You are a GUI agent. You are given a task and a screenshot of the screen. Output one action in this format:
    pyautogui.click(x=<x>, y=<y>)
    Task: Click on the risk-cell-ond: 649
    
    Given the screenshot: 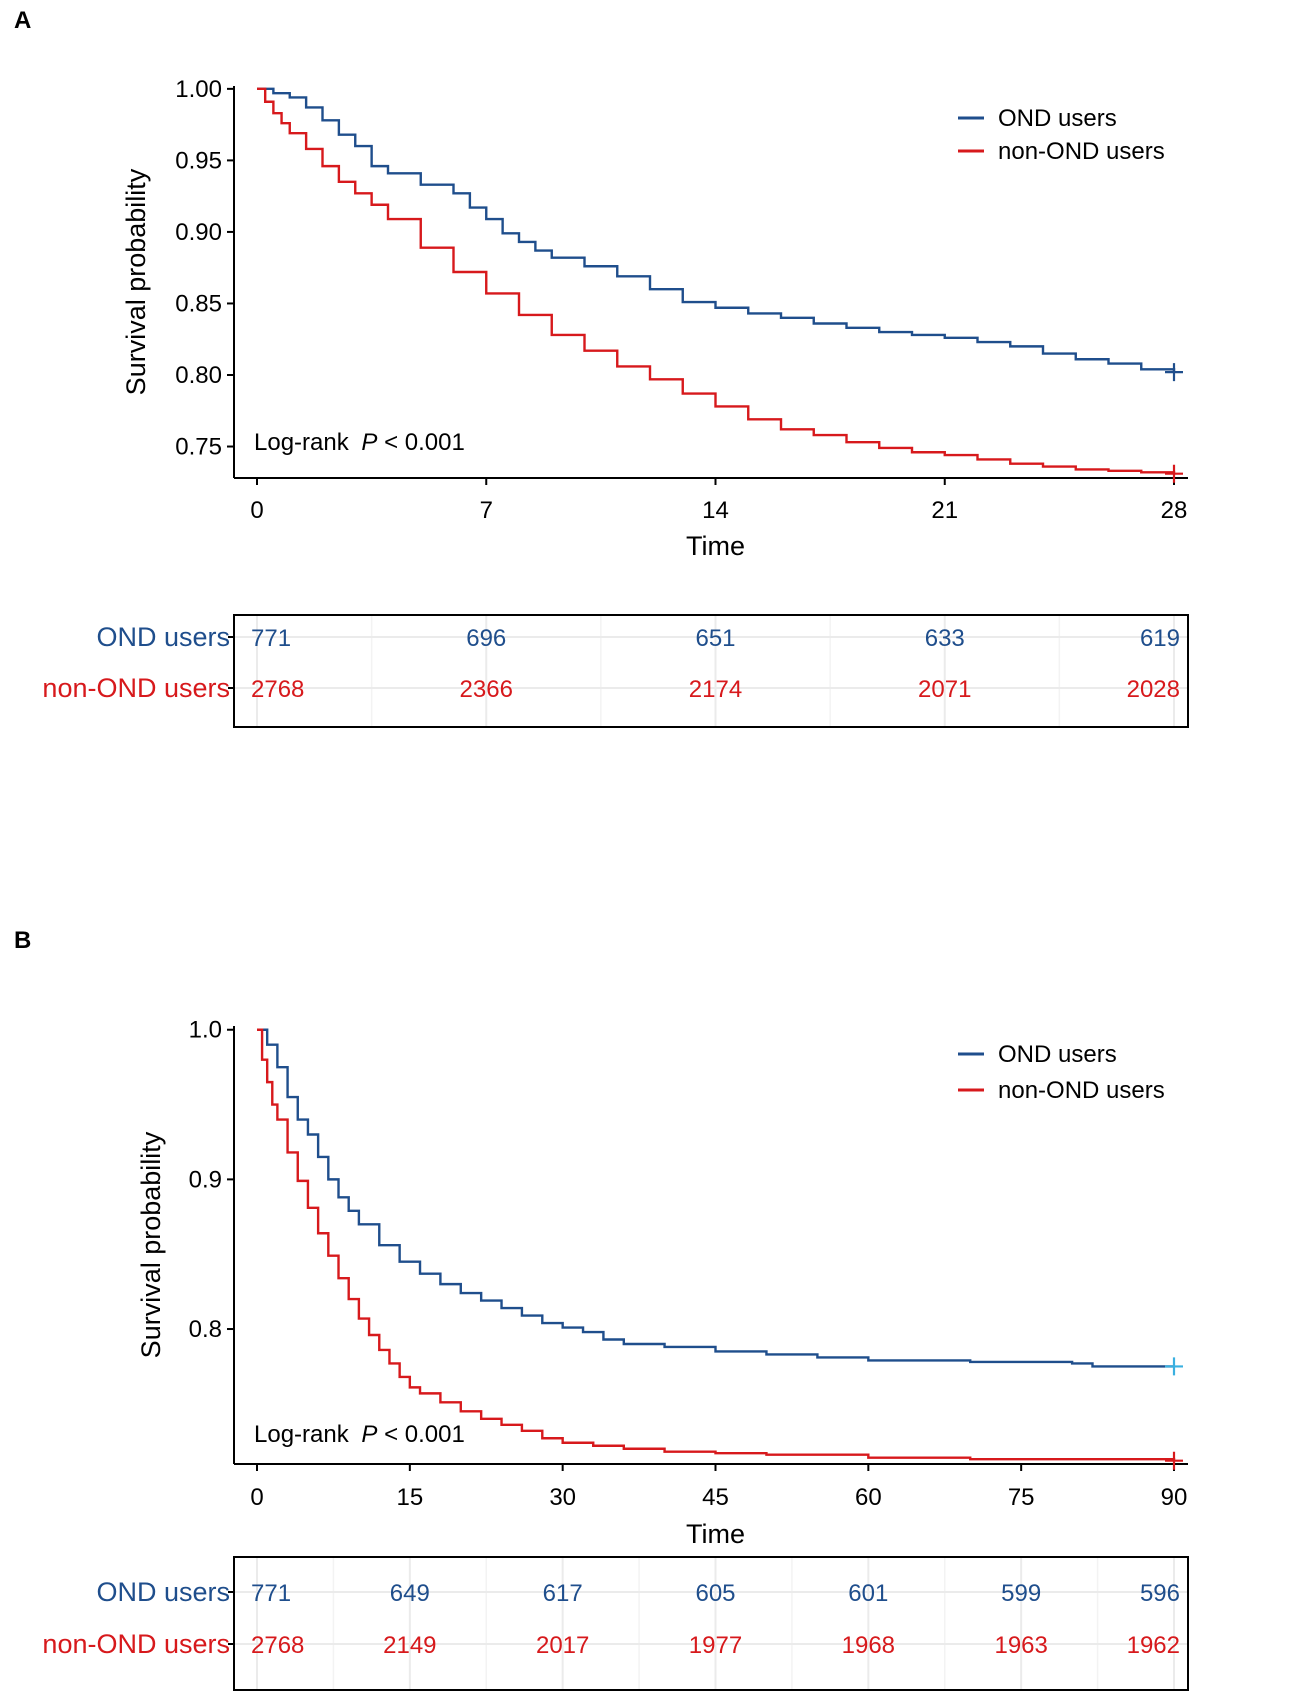 What is the action you would take?
    pyautogui.click(x=410, y=1593)
    